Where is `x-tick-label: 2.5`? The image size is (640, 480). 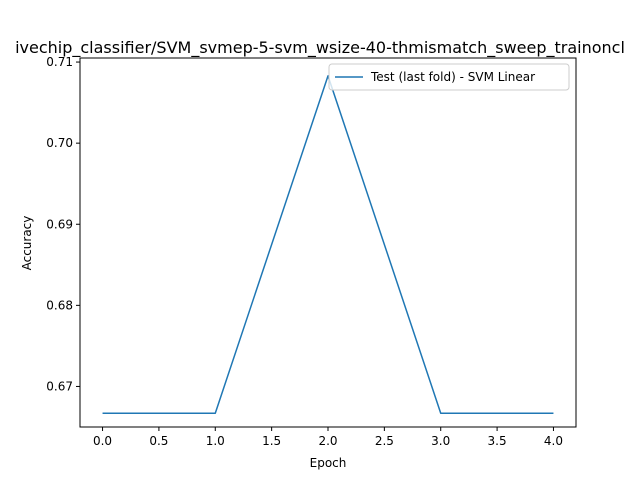
x-tick-label: 2.5 is located at coordinates (384, 441).